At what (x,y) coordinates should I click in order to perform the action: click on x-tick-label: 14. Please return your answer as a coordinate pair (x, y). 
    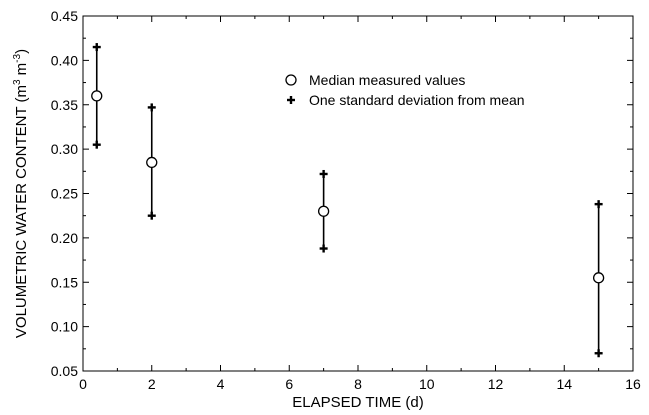
    Looking at the image, I should click on (564, 384).